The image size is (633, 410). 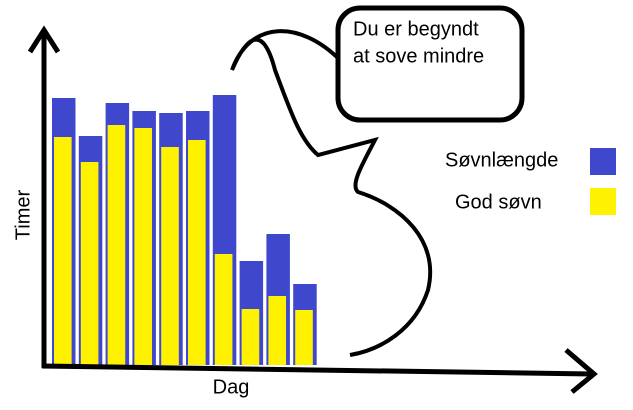 What do you see at coordinates (44, 39) in the screenshot?
I see `y-axis-arrow` at bounding box center [44, 39].